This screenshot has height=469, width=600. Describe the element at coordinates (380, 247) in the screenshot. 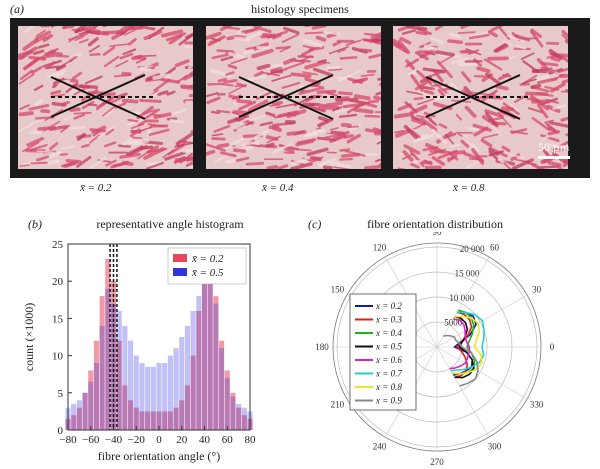

I see `angle-tick-label: 120` at that location.